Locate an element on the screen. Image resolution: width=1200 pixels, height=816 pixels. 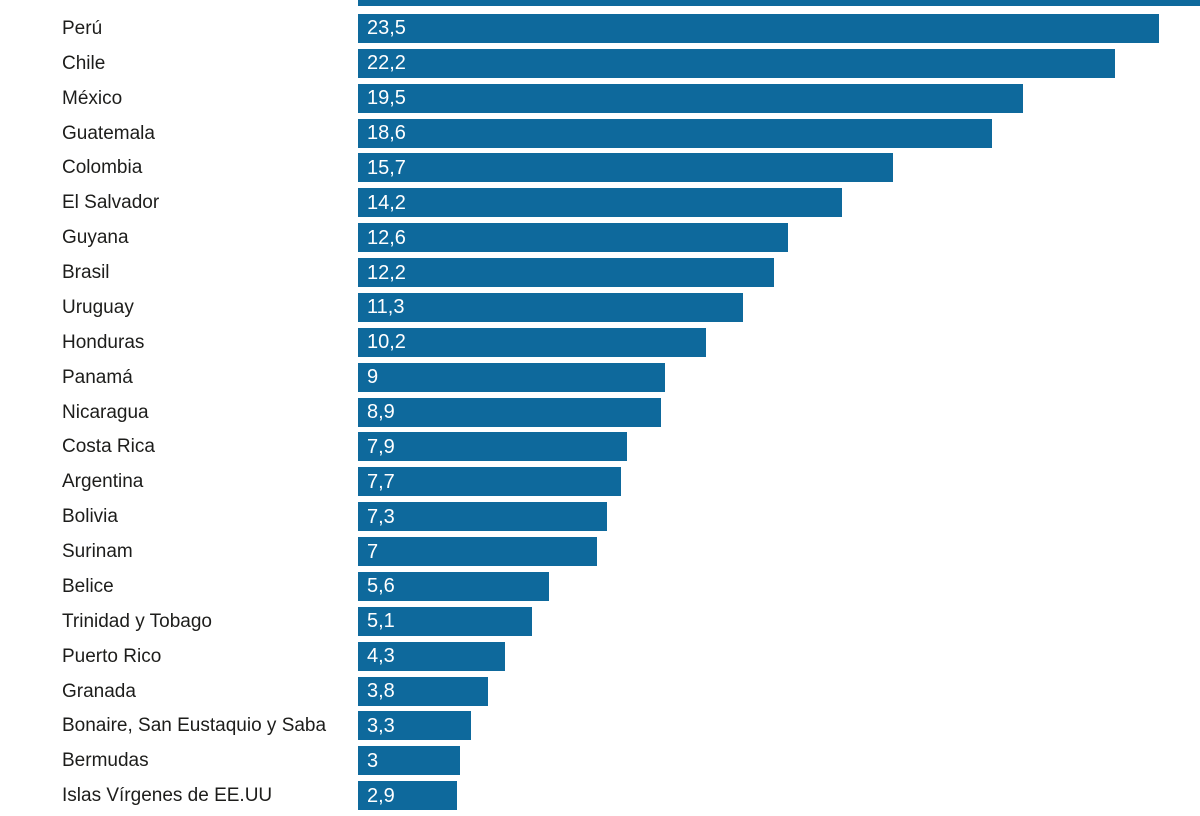
chart-row: Bolivia 7,3 is located at coordinates (600, 516).